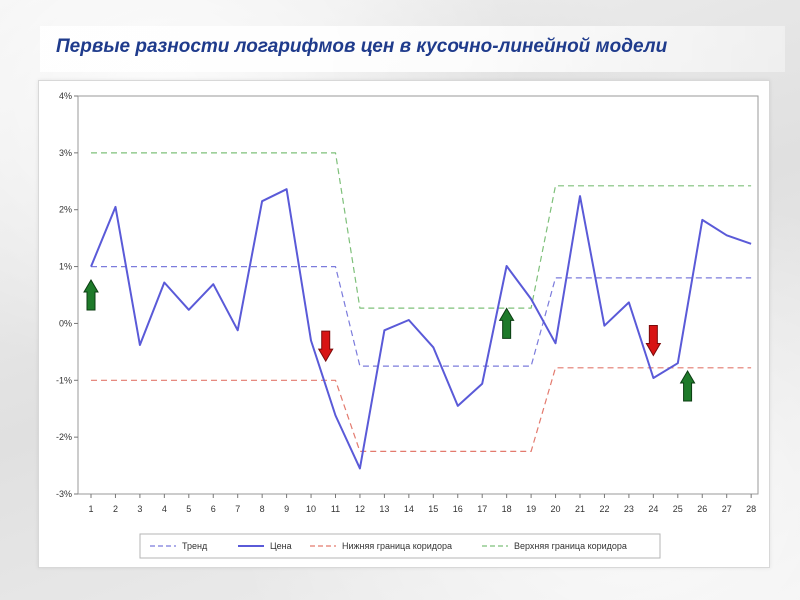 The image size is (800, 600). I want to click on x-tick-label: 21, so click(580, 509).